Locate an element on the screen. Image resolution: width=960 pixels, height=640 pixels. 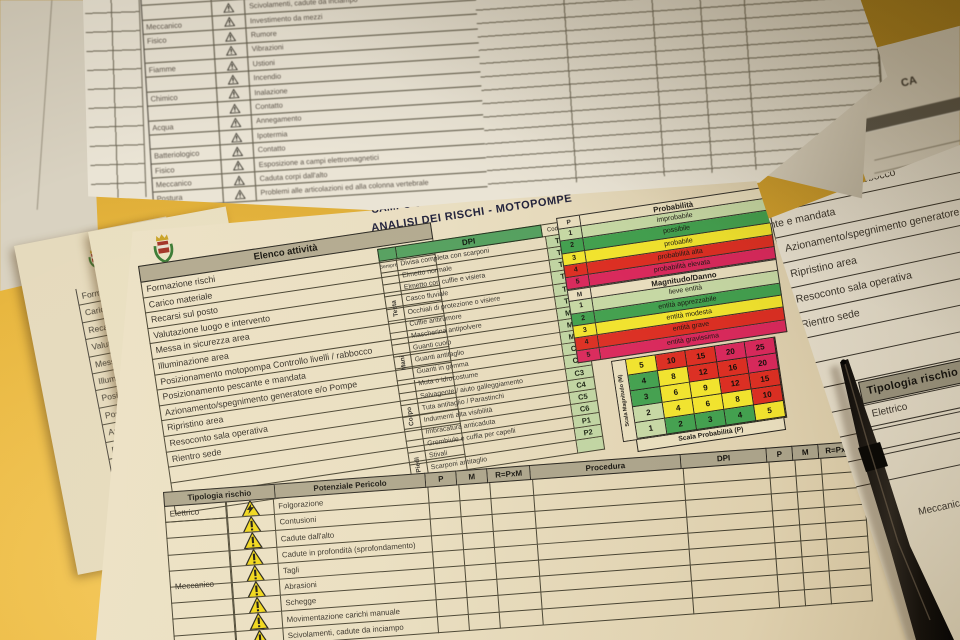
tipologia-column-overlay: Elettrico Meccanico is located at coordinates (200, 571).